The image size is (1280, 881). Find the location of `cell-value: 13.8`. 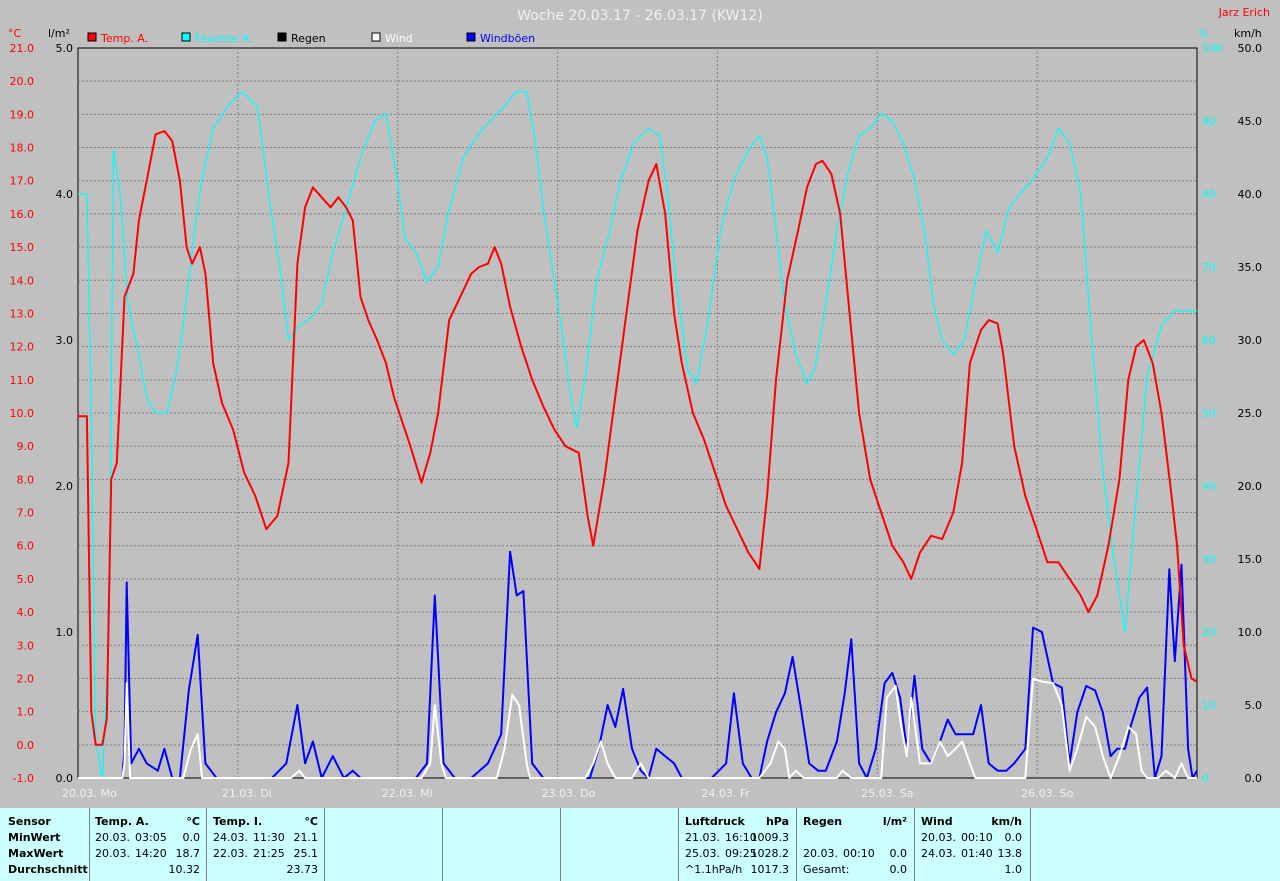

cell-value: 13.8 is located at coordinates (1010, 853).